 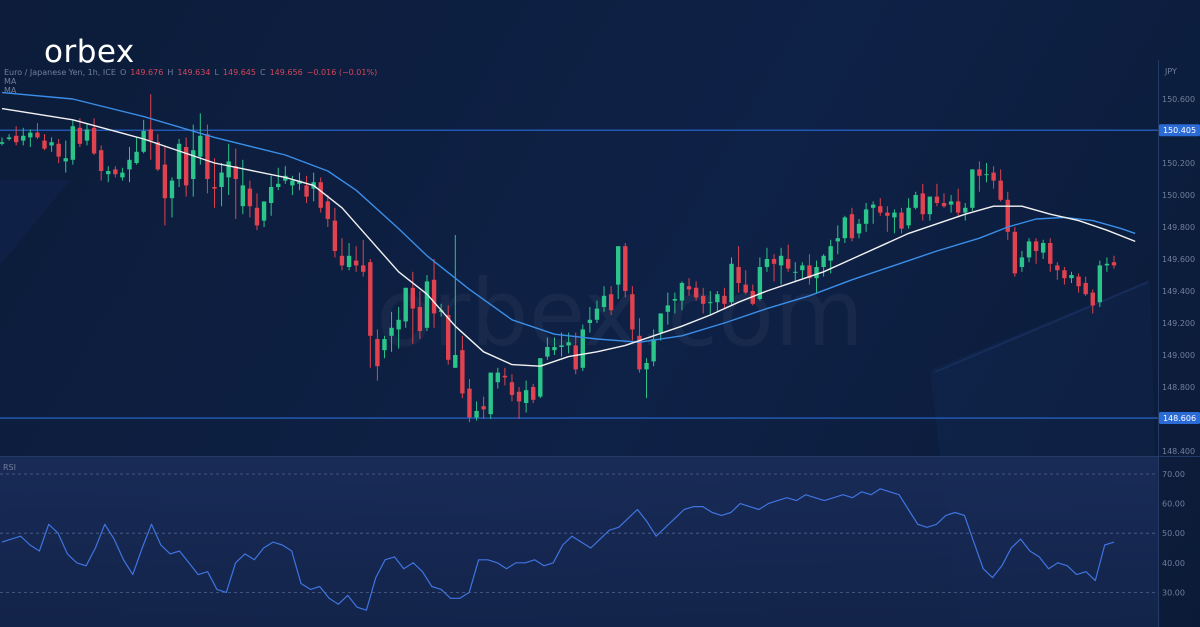 What do you see at coordinates (123, 72) in the screenshot?
I see `open-label: O` at bounding box center [123, 72].